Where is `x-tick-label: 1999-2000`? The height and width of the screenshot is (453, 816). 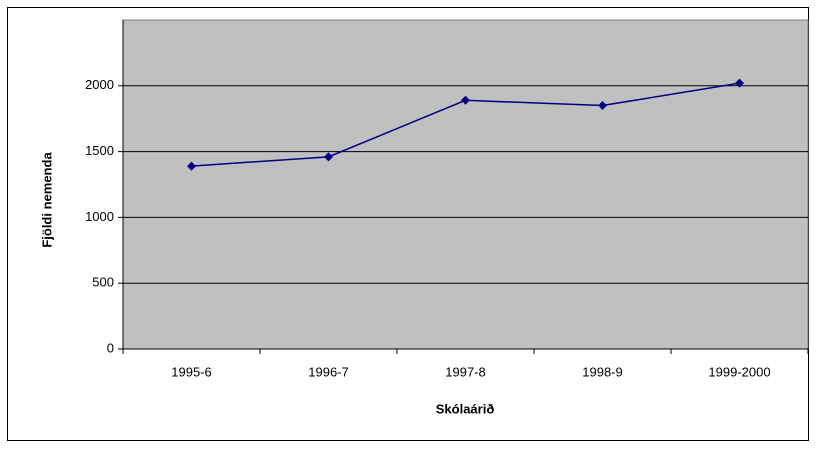 x-tick-label: 1999-2000 is located at coordinates (739, 371).